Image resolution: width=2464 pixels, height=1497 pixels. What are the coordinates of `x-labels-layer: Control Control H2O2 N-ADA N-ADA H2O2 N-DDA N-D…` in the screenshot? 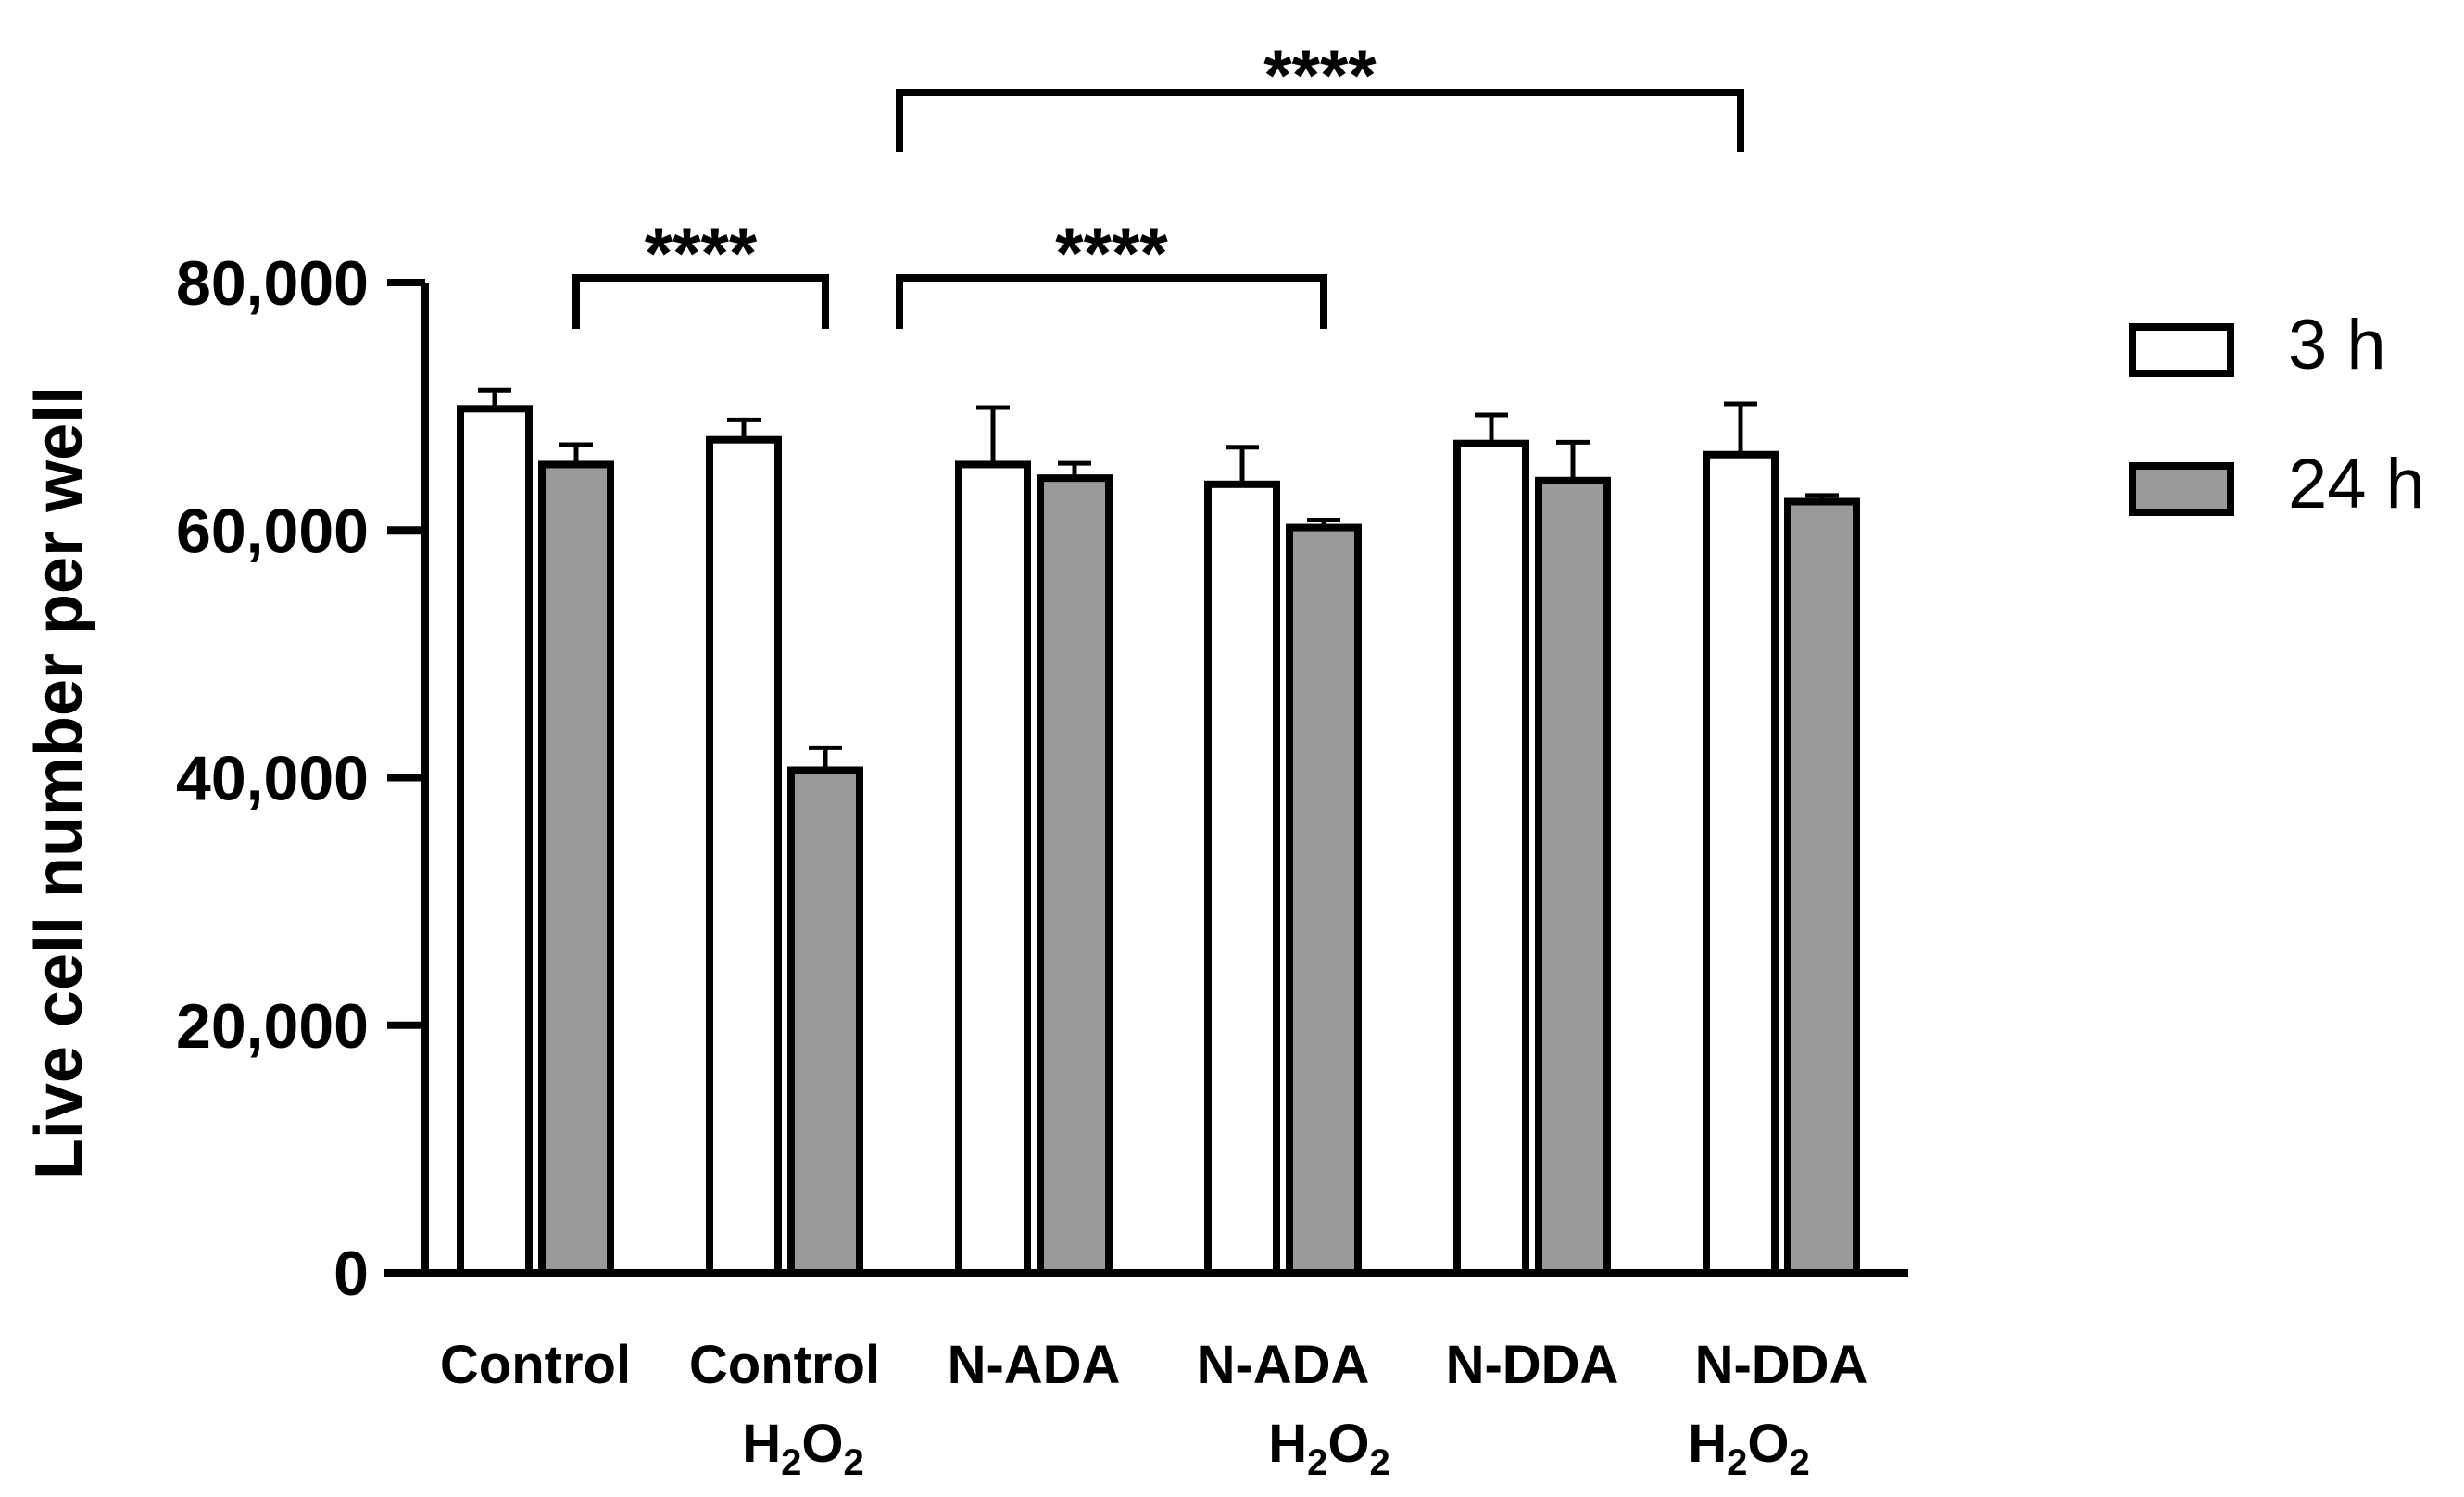 It's located at (1154, 1409).